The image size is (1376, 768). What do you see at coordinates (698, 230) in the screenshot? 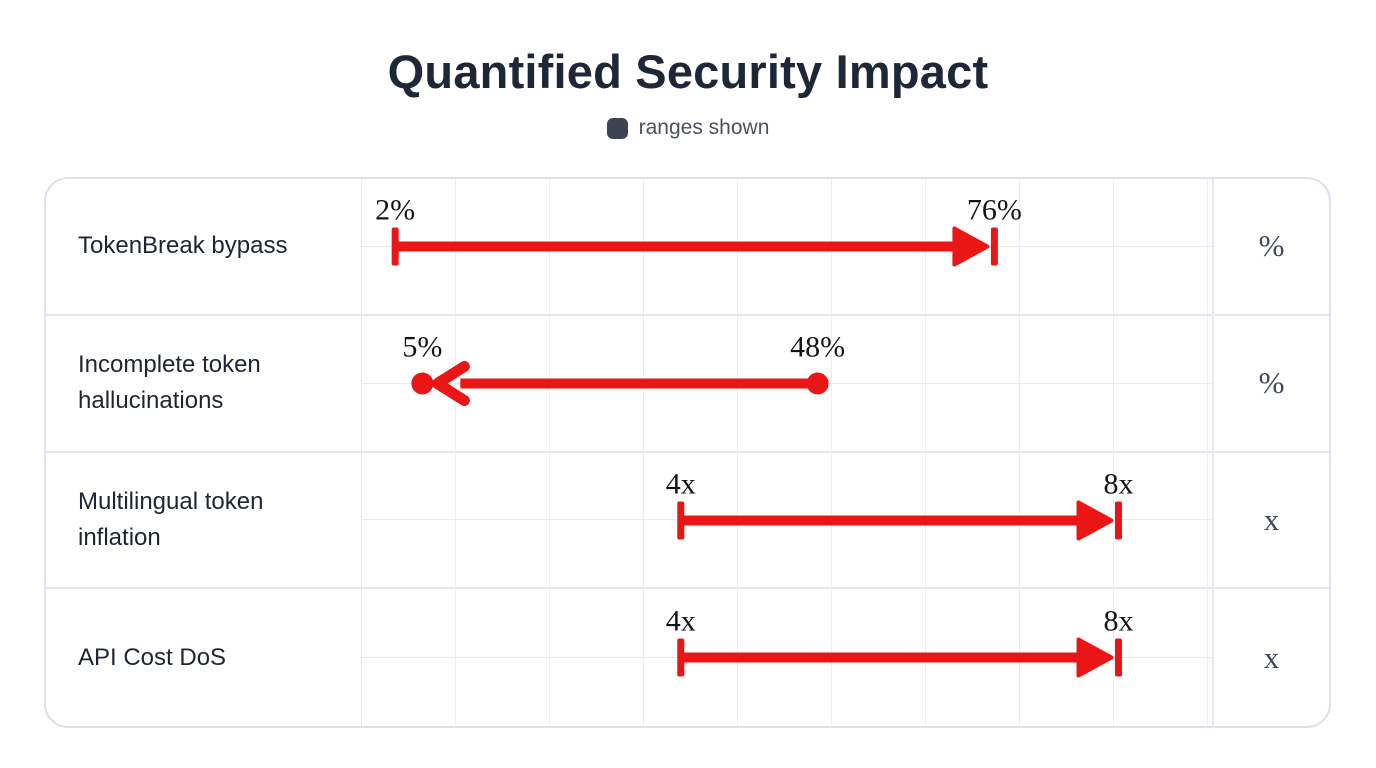
I see `range-arrow: 2% 76%` at bounding box center [698, 230].